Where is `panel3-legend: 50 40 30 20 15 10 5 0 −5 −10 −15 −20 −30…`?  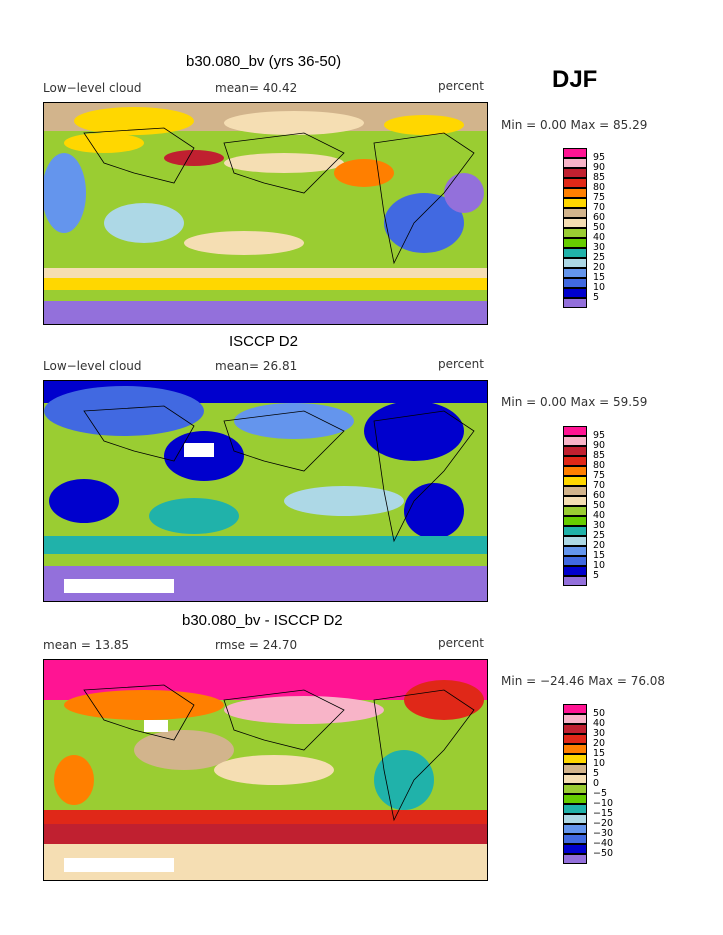
panel3-legend: 50 40 30 20 15 10 5 0 −5 −10 −15 −20 −30… is located at coordinates (603, 789).